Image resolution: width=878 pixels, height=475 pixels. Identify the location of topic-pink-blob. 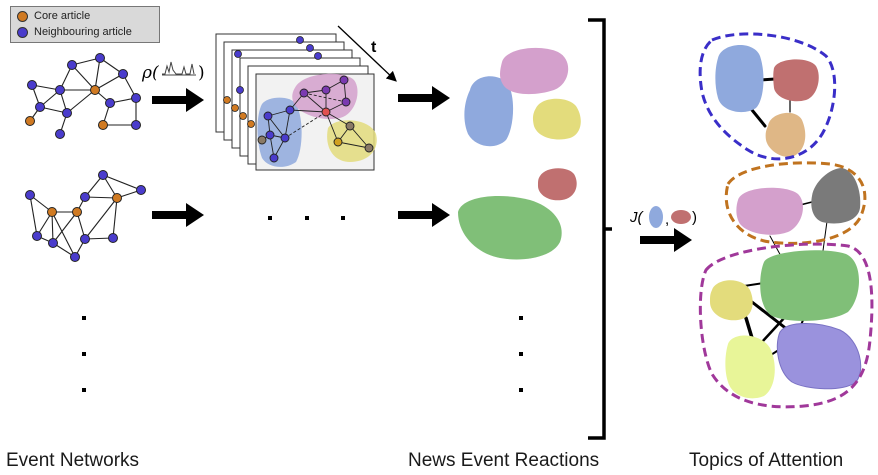
(769, 211).